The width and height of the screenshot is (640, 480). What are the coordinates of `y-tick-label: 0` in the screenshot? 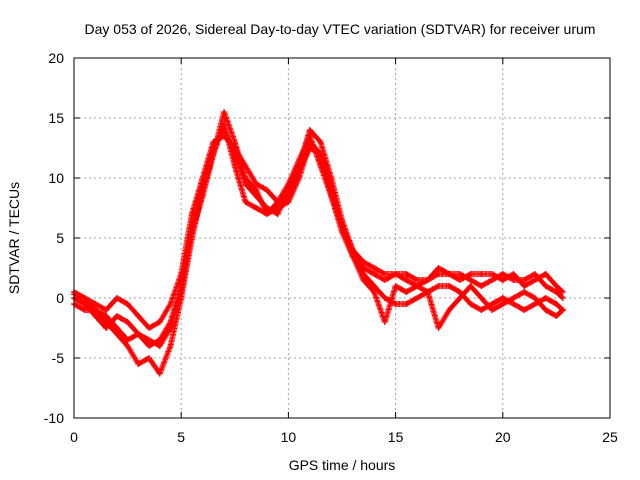 It's located at (60, 298).